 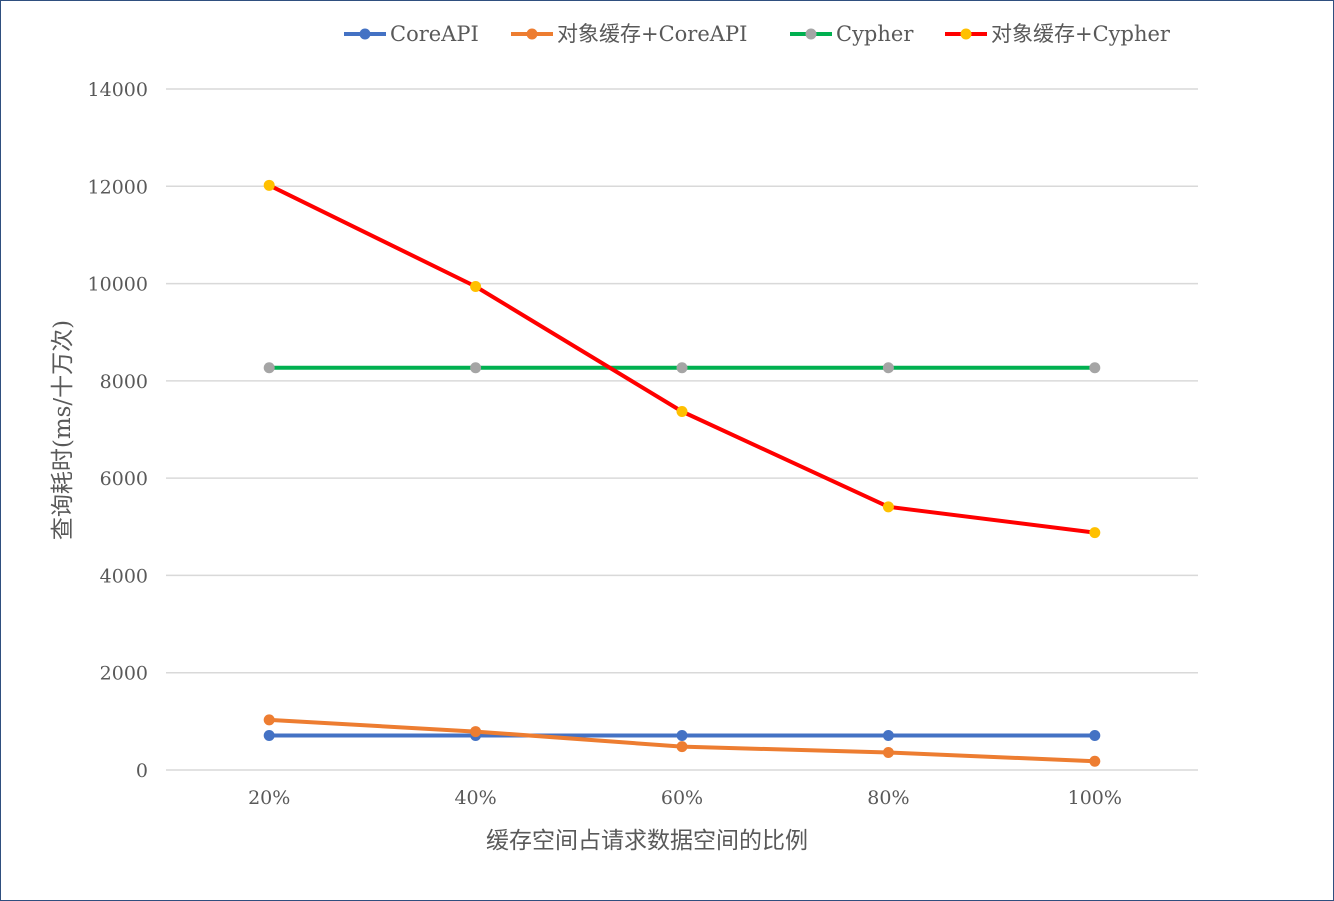 What do you see at coordinates (124, 382) in the screenshot?
I see `y-tick-label: 8000` at bounding box center [124, 382].